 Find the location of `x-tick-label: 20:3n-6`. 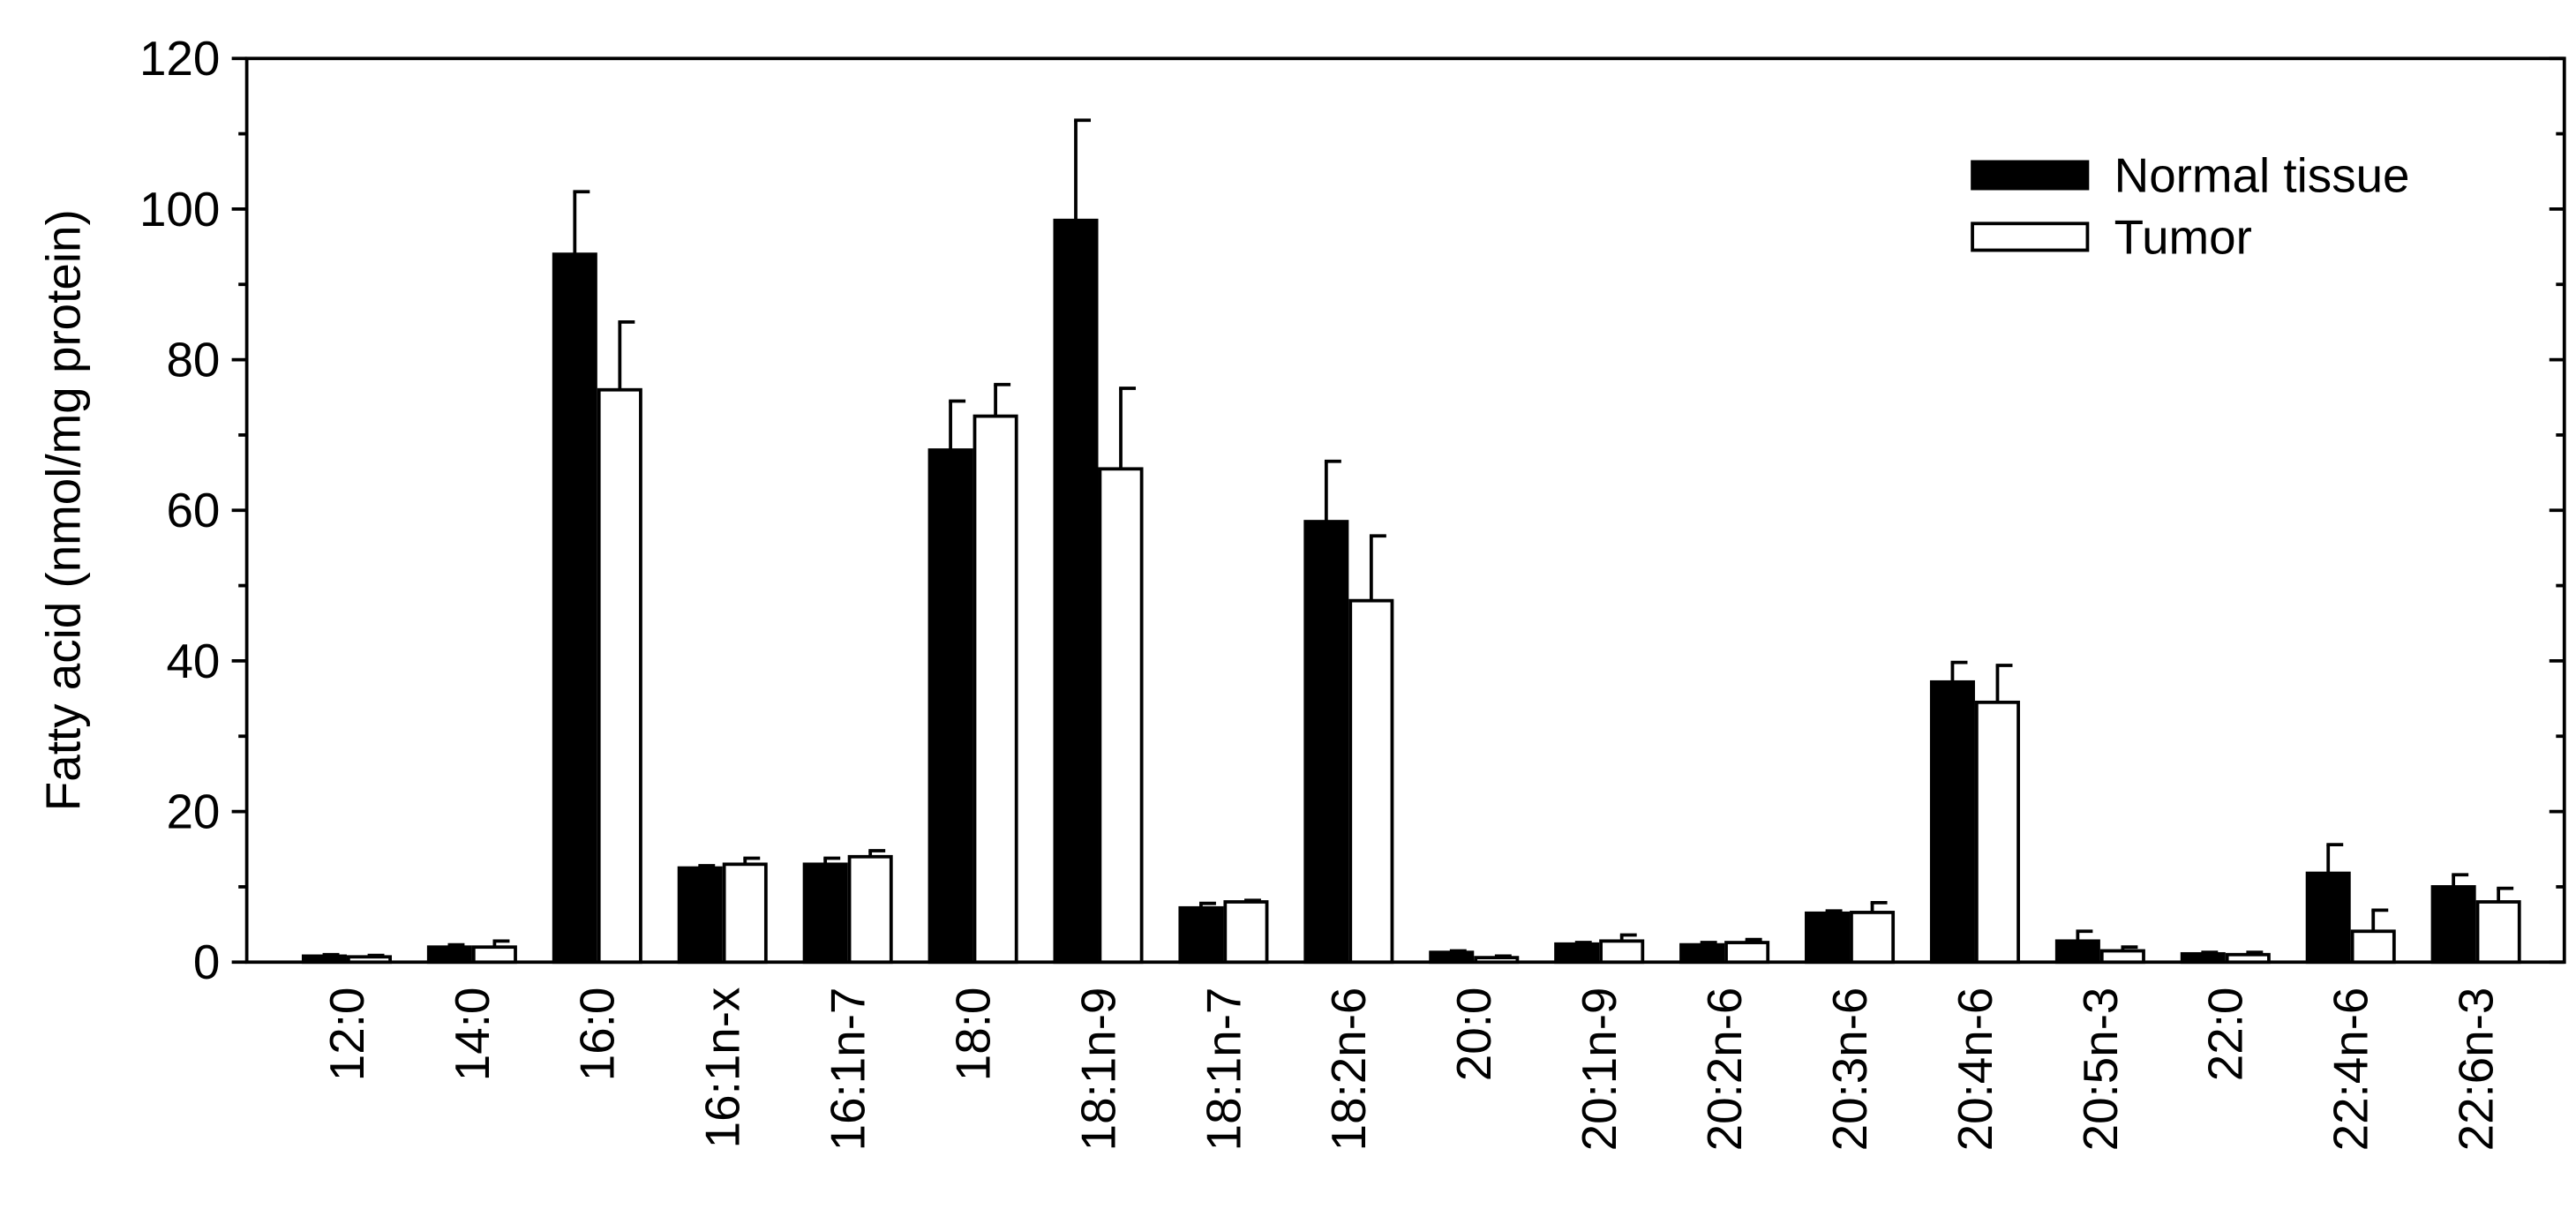

x-tick-label: 20:3n-6 is located at coordinates (1849, 1069).